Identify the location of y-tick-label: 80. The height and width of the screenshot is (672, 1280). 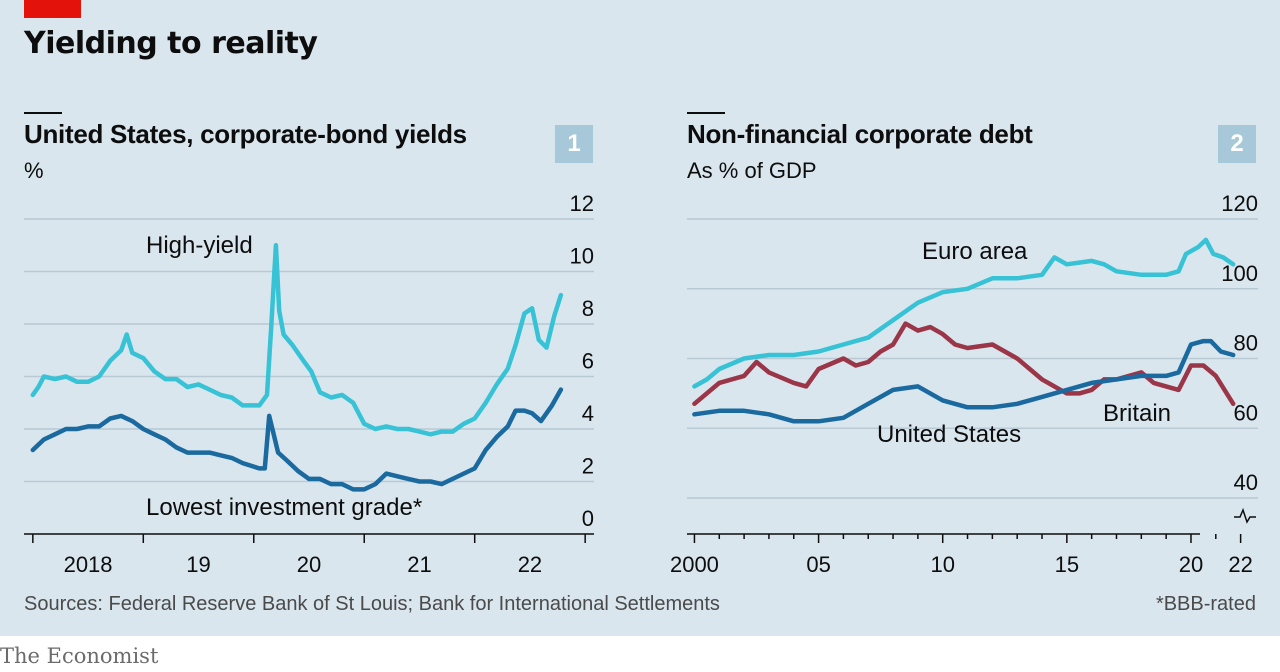
(1246, 343).